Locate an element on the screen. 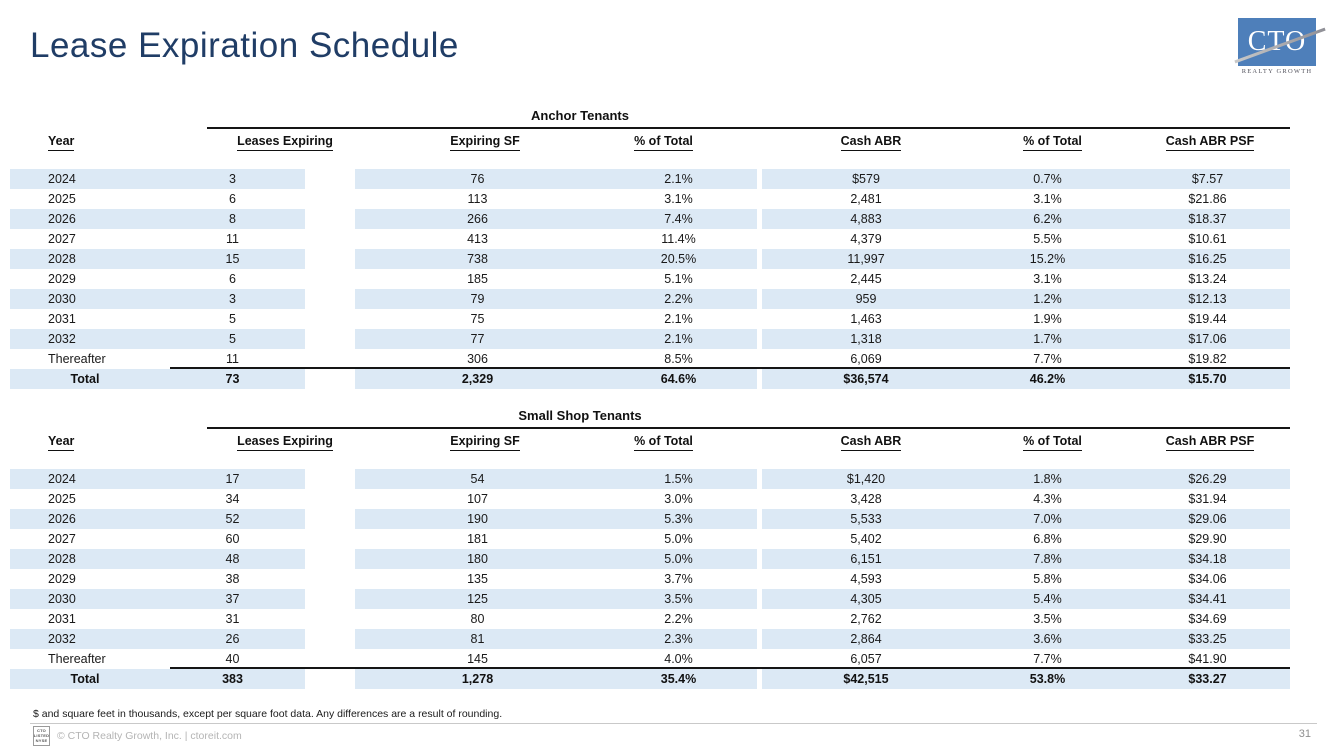  total-cell: 383 is located at coordinates (232, 679).